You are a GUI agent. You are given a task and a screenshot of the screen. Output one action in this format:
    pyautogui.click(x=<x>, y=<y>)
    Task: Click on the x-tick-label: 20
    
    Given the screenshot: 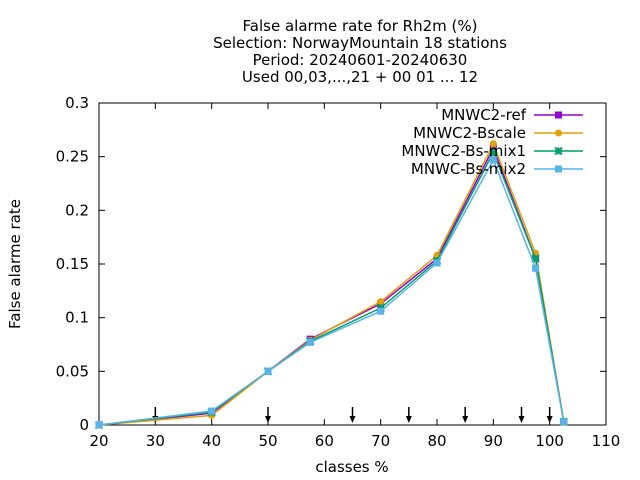 What is the action you would take?
    pyautogui.click(x=98, y=441)
    